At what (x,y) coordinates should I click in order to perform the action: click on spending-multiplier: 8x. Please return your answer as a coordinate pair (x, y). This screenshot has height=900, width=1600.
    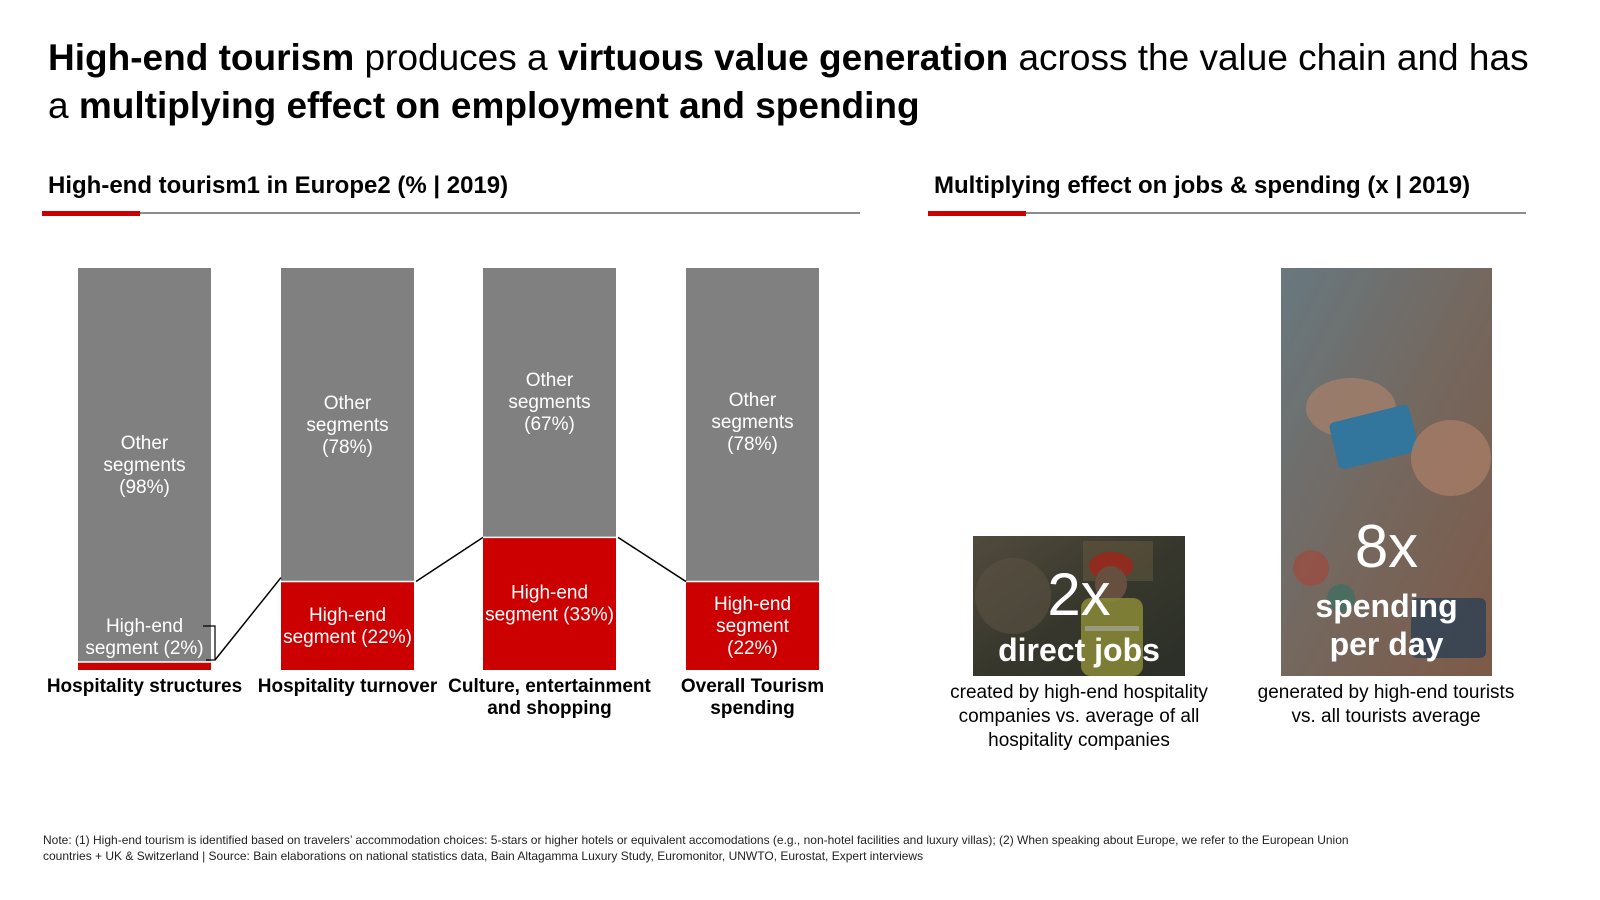
    Looking at the image, I should click on (1386, 546).